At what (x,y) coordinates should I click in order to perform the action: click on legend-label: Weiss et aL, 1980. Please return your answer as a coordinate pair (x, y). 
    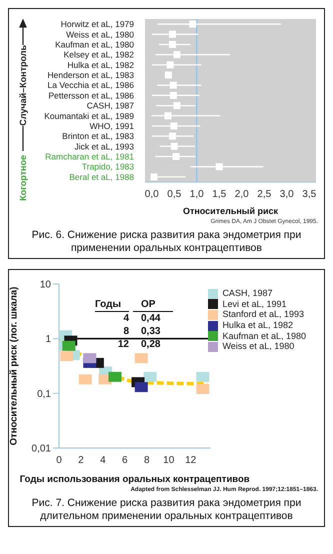
    Looking at the image, I should click on (258, 346).